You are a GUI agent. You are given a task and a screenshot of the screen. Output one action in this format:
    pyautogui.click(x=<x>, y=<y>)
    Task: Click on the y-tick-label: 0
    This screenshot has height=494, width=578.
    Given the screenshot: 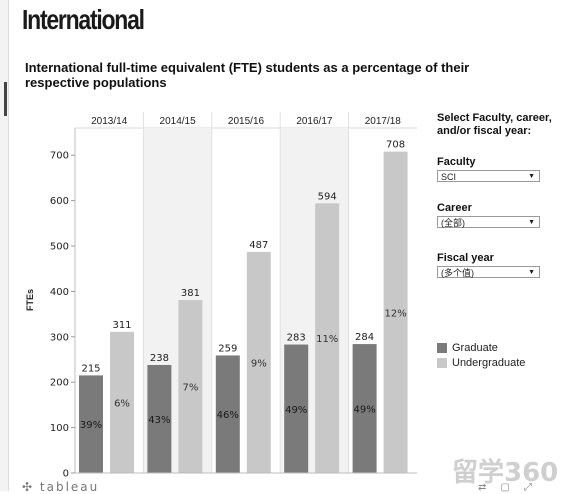 What is the action you would take?
    pyautogui.click(x=66, y=474)
    